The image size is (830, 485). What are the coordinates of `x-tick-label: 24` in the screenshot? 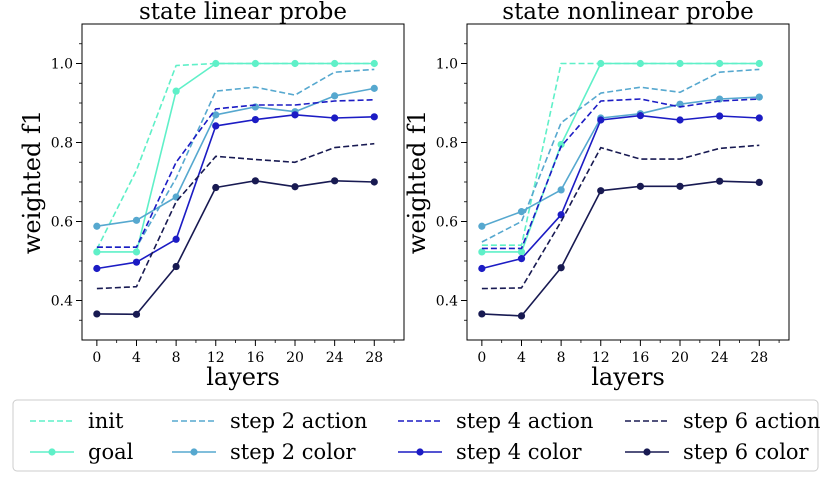 It's located at (335, 358).